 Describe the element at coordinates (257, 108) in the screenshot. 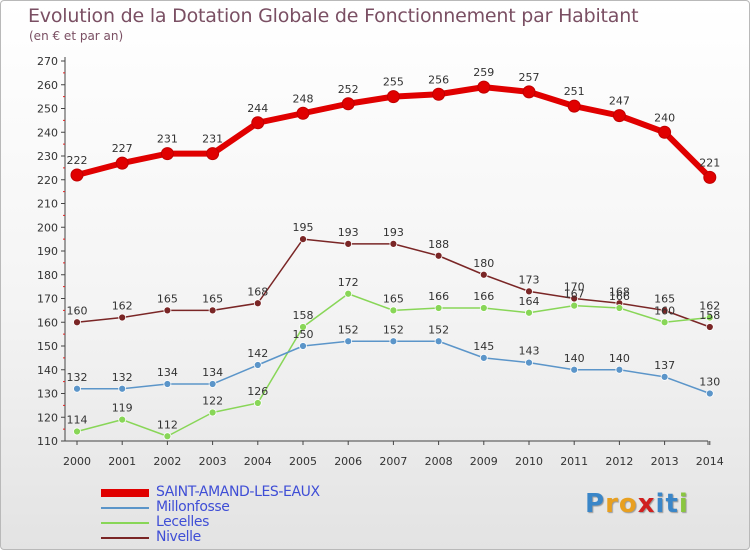

I see `data-label-saint-amand-les-eaux: 244` at that location.